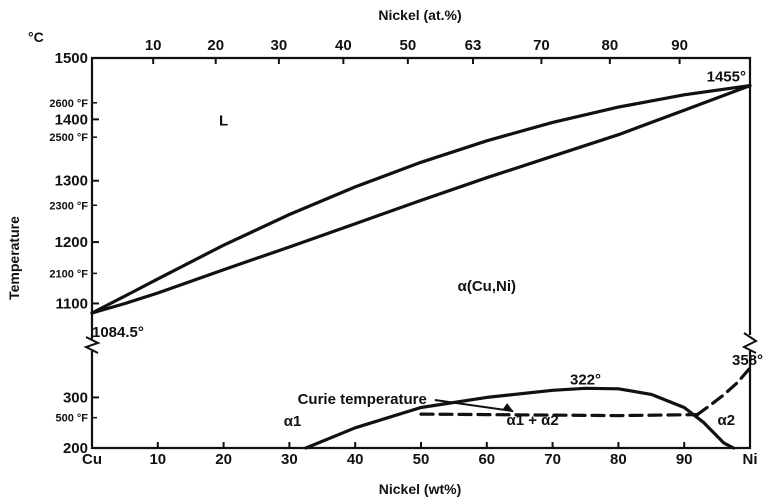 The height and width of the screenshot is (500, 764). What do you see at coordinates (215, 45) in the screenshot?
I see `top-tick-label: 20` at bounding box center [215, 45].